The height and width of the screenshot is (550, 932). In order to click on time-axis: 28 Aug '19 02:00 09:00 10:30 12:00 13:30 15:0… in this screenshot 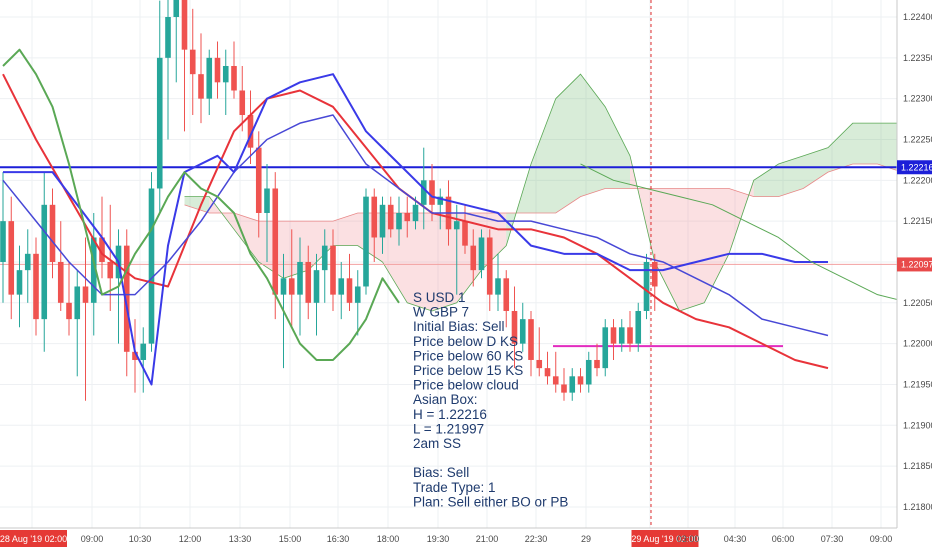, I will do `click(446, 538)`.